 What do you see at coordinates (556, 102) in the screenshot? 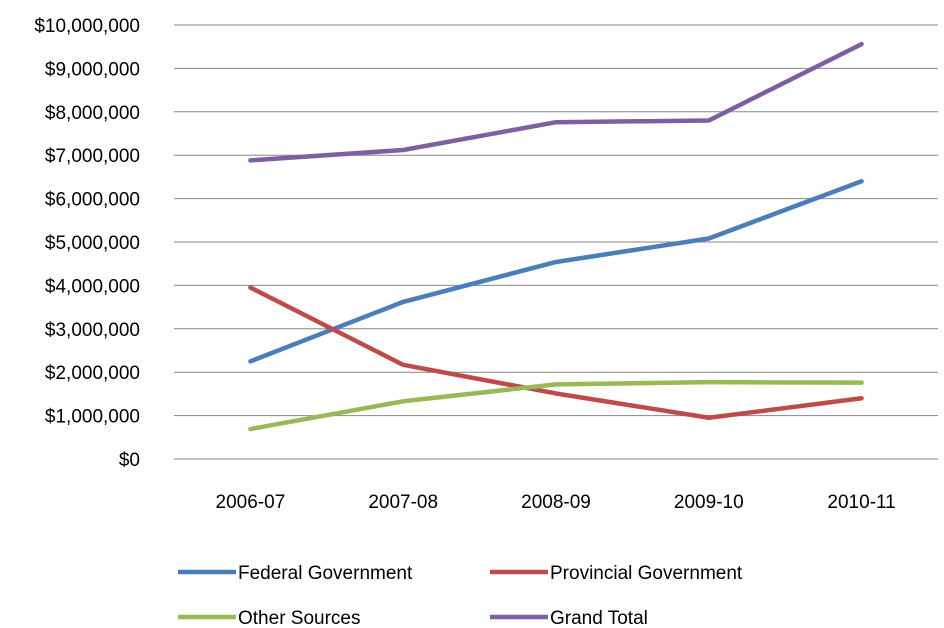
I see `series-line-grand-total` at bounding box center [556, 102].